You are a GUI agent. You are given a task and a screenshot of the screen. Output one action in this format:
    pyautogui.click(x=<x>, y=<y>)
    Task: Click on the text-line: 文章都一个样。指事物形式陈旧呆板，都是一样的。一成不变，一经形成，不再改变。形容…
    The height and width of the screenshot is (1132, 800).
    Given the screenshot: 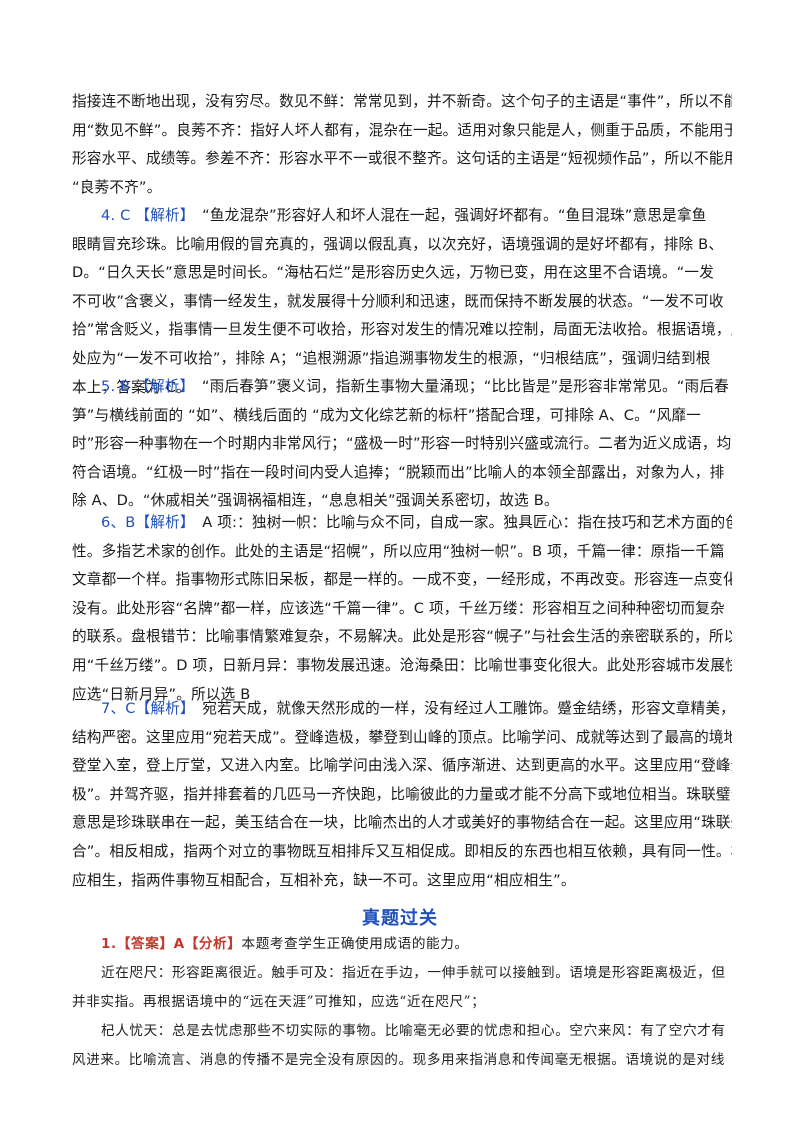 What is the action you would take?
    pyautogui.click(x=402, y=580)
    